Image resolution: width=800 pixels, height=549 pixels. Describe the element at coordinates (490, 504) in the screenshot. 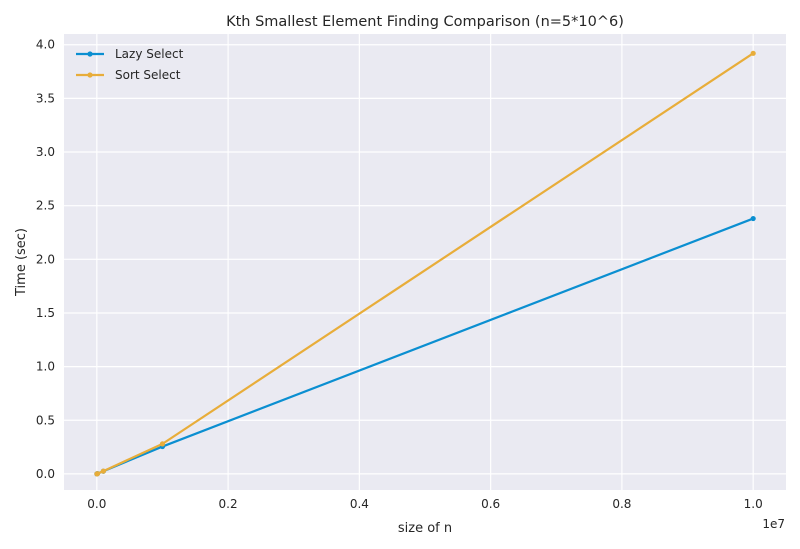

I see `x-tick-label: 0.6` at that location.